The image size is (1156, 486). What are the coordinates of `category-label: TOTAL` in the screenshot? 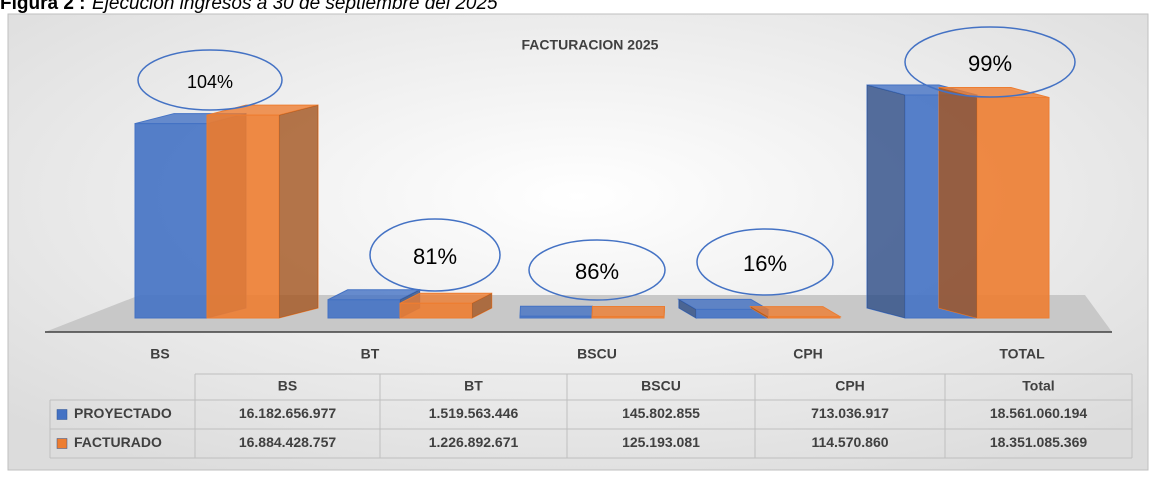 It's located at (1022, 354).